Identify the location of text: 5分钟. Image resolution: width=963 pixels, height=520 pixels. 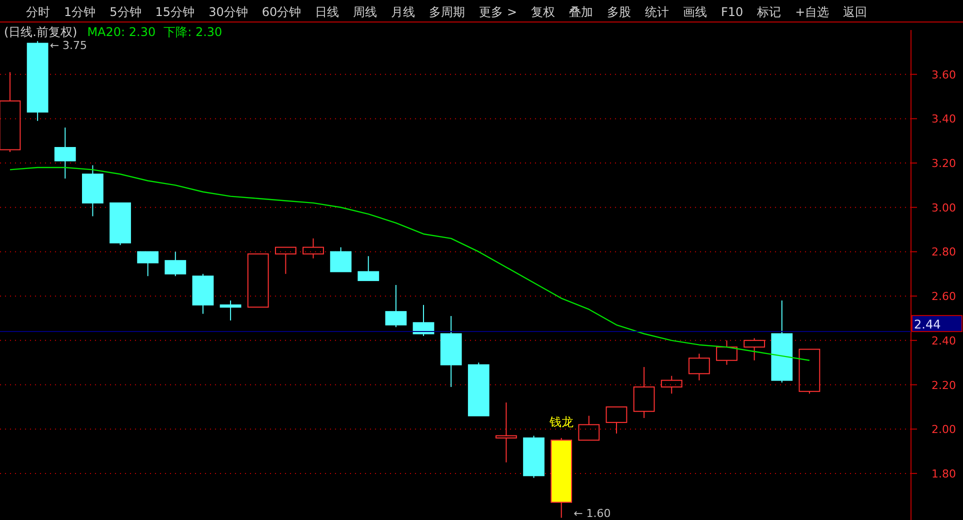
(126, 12).